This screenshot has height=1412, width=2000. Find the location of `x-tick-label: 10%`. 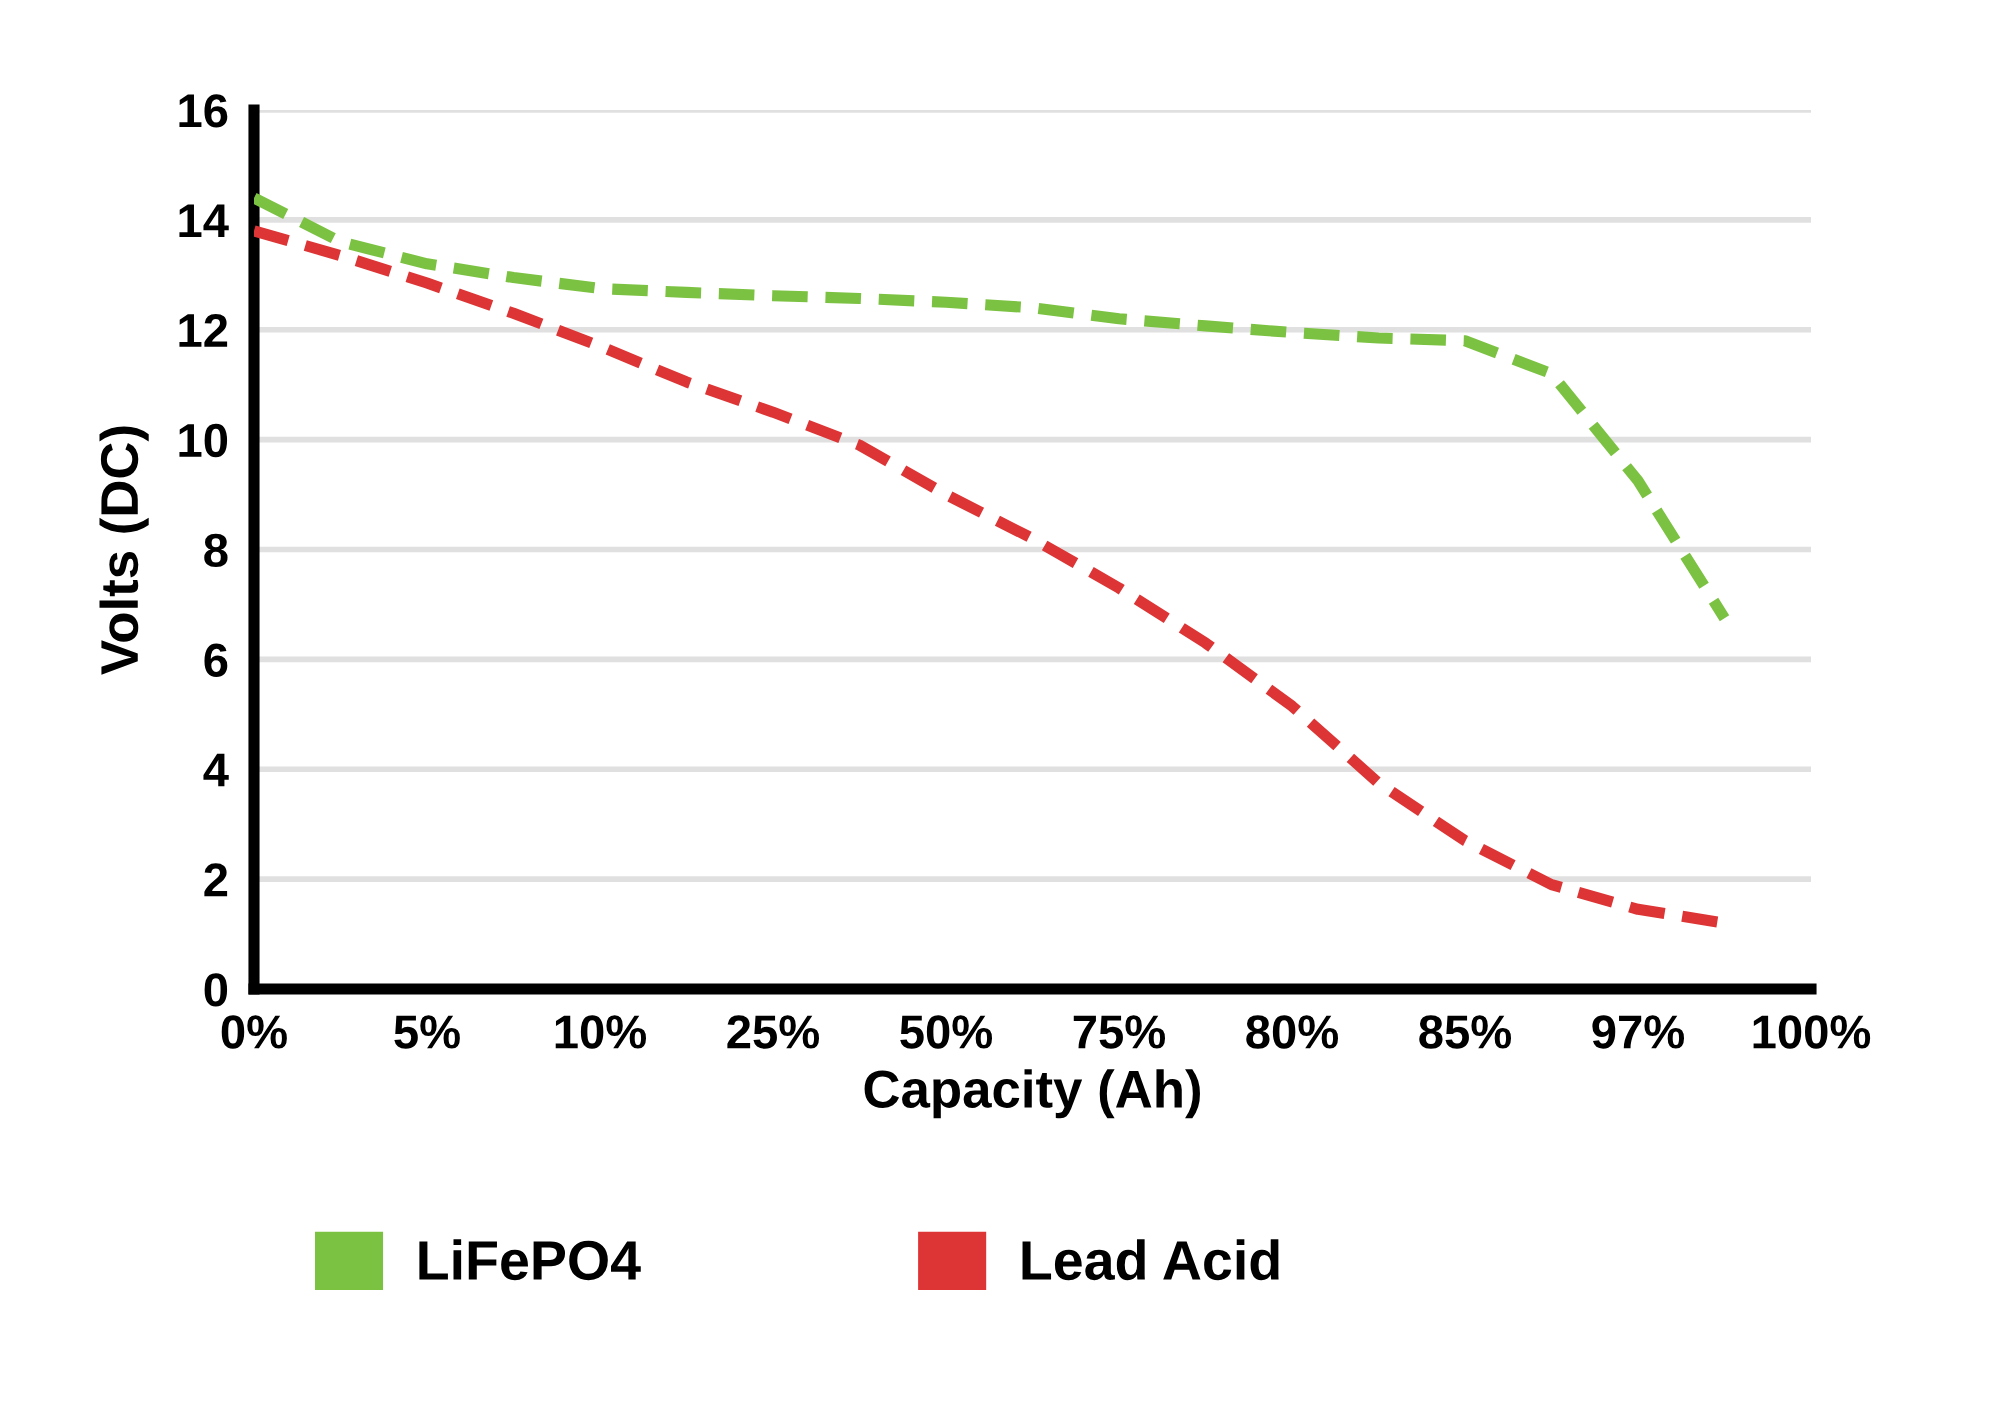

x-tick-label: 10% is located at coordinates (601, 1032).